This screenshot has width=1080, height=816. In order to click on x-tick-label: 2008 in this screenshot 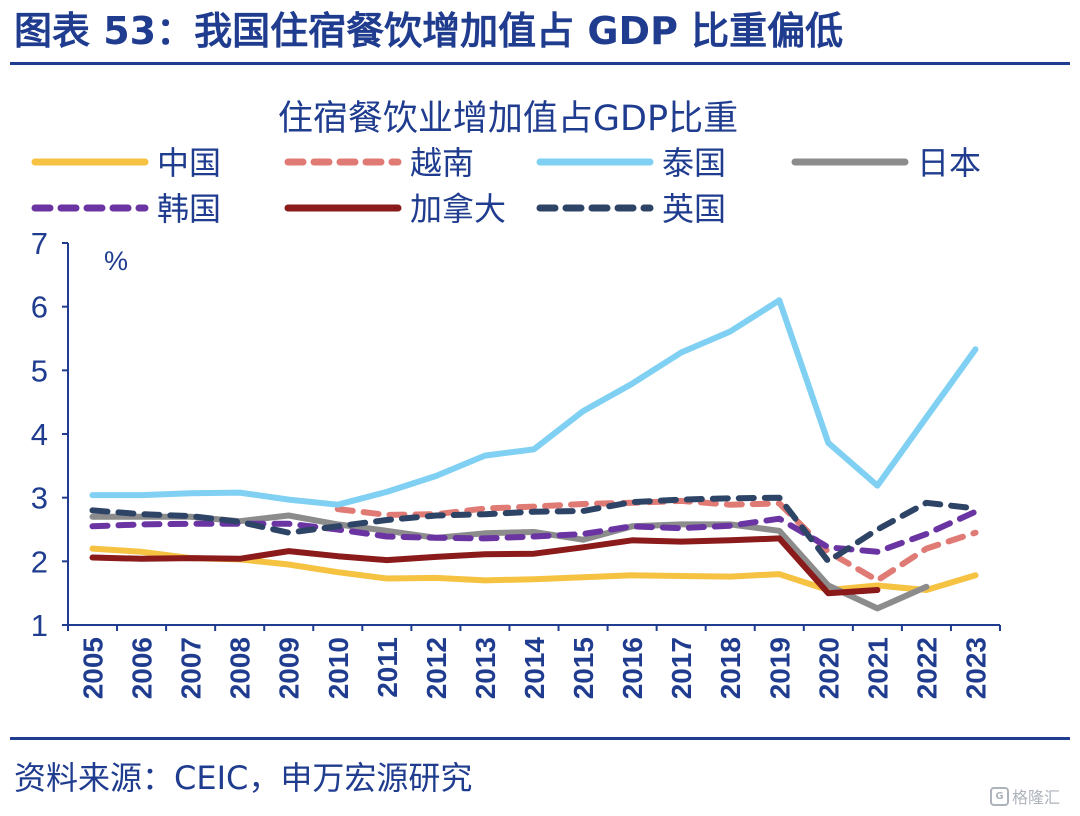, I will do `click(240, 668)`.